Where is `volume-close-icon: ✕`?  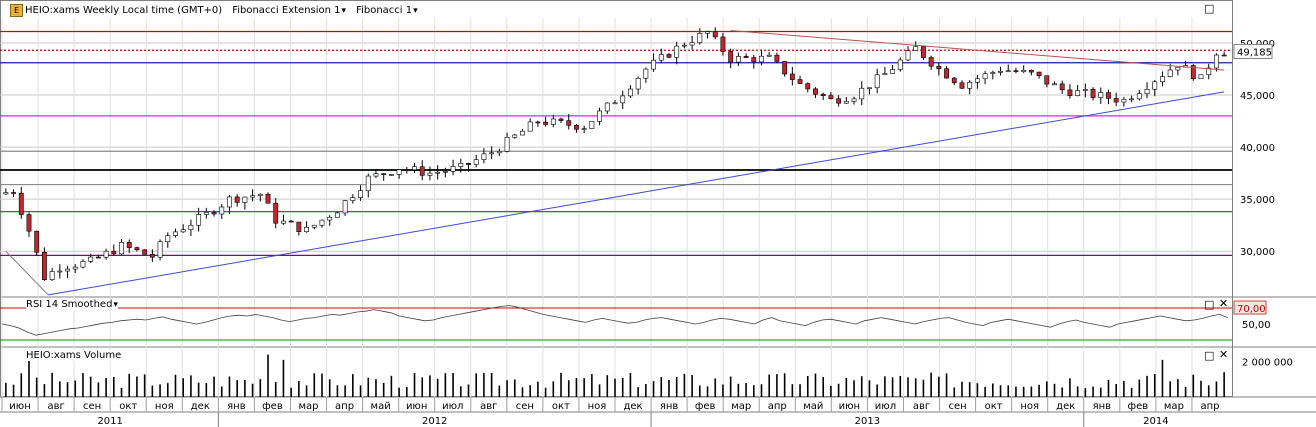 volume-close-icon: ✕ is located at coordinates (1224, 354).